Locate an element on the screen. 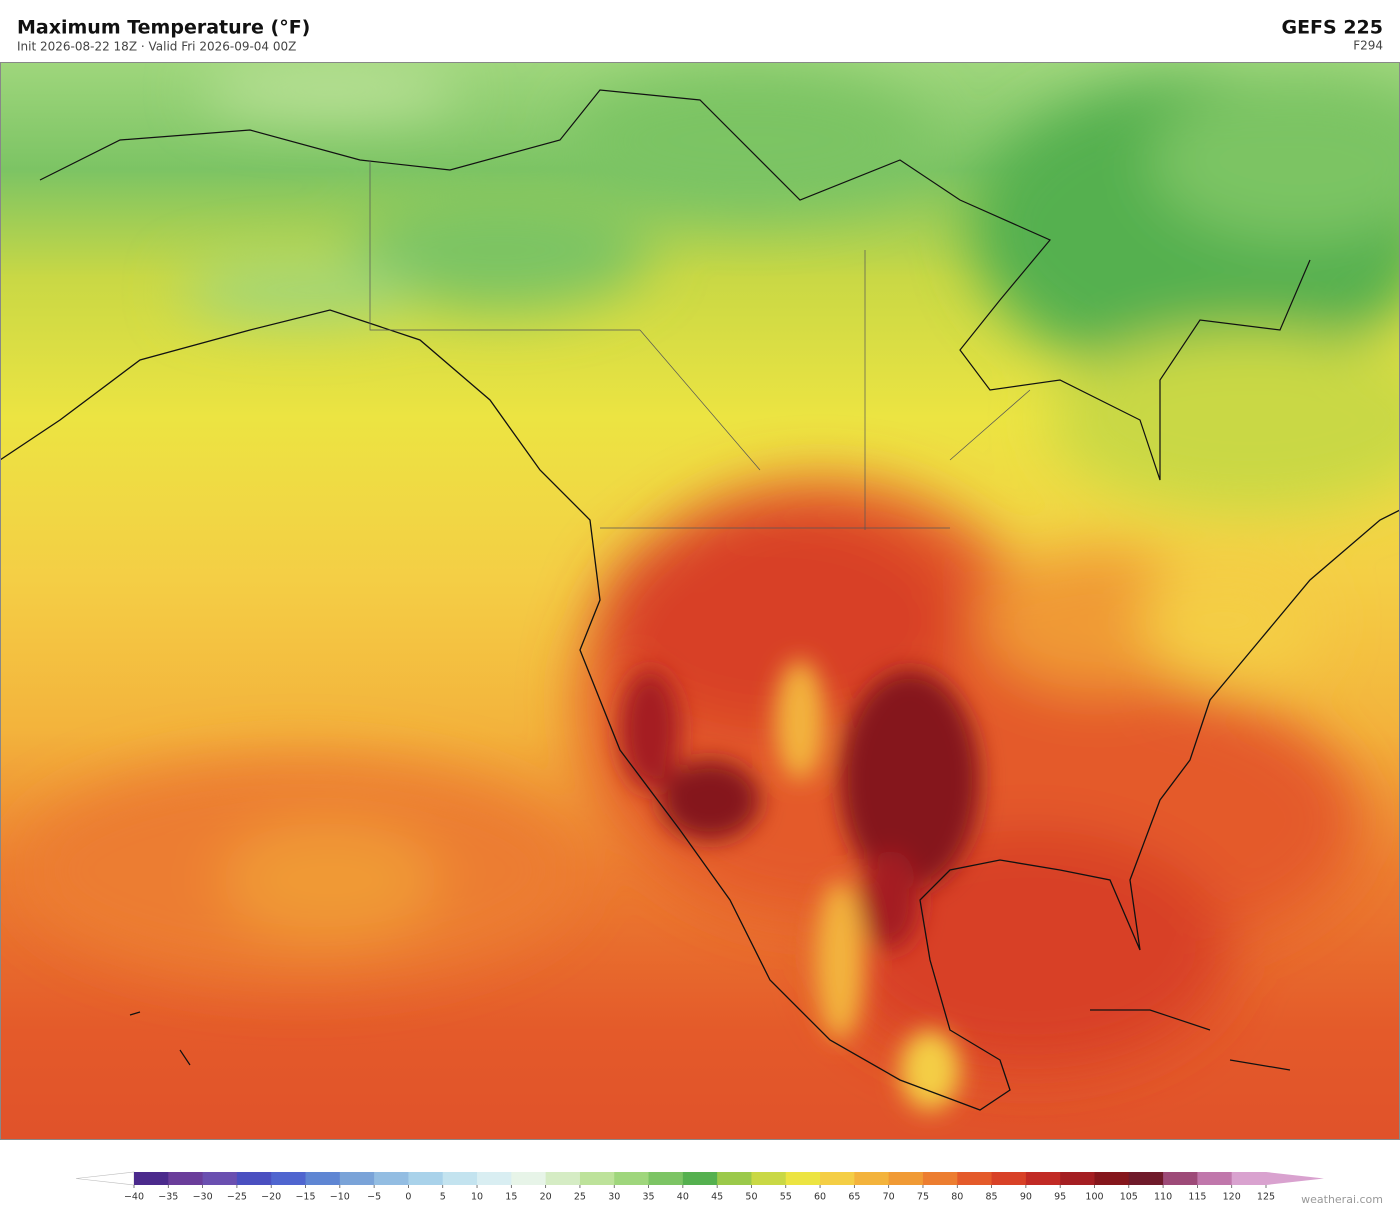 This screenshot has width=1400, height=1219. colorbar-tick-label: 95 is located at coordinates (1060, 1197).